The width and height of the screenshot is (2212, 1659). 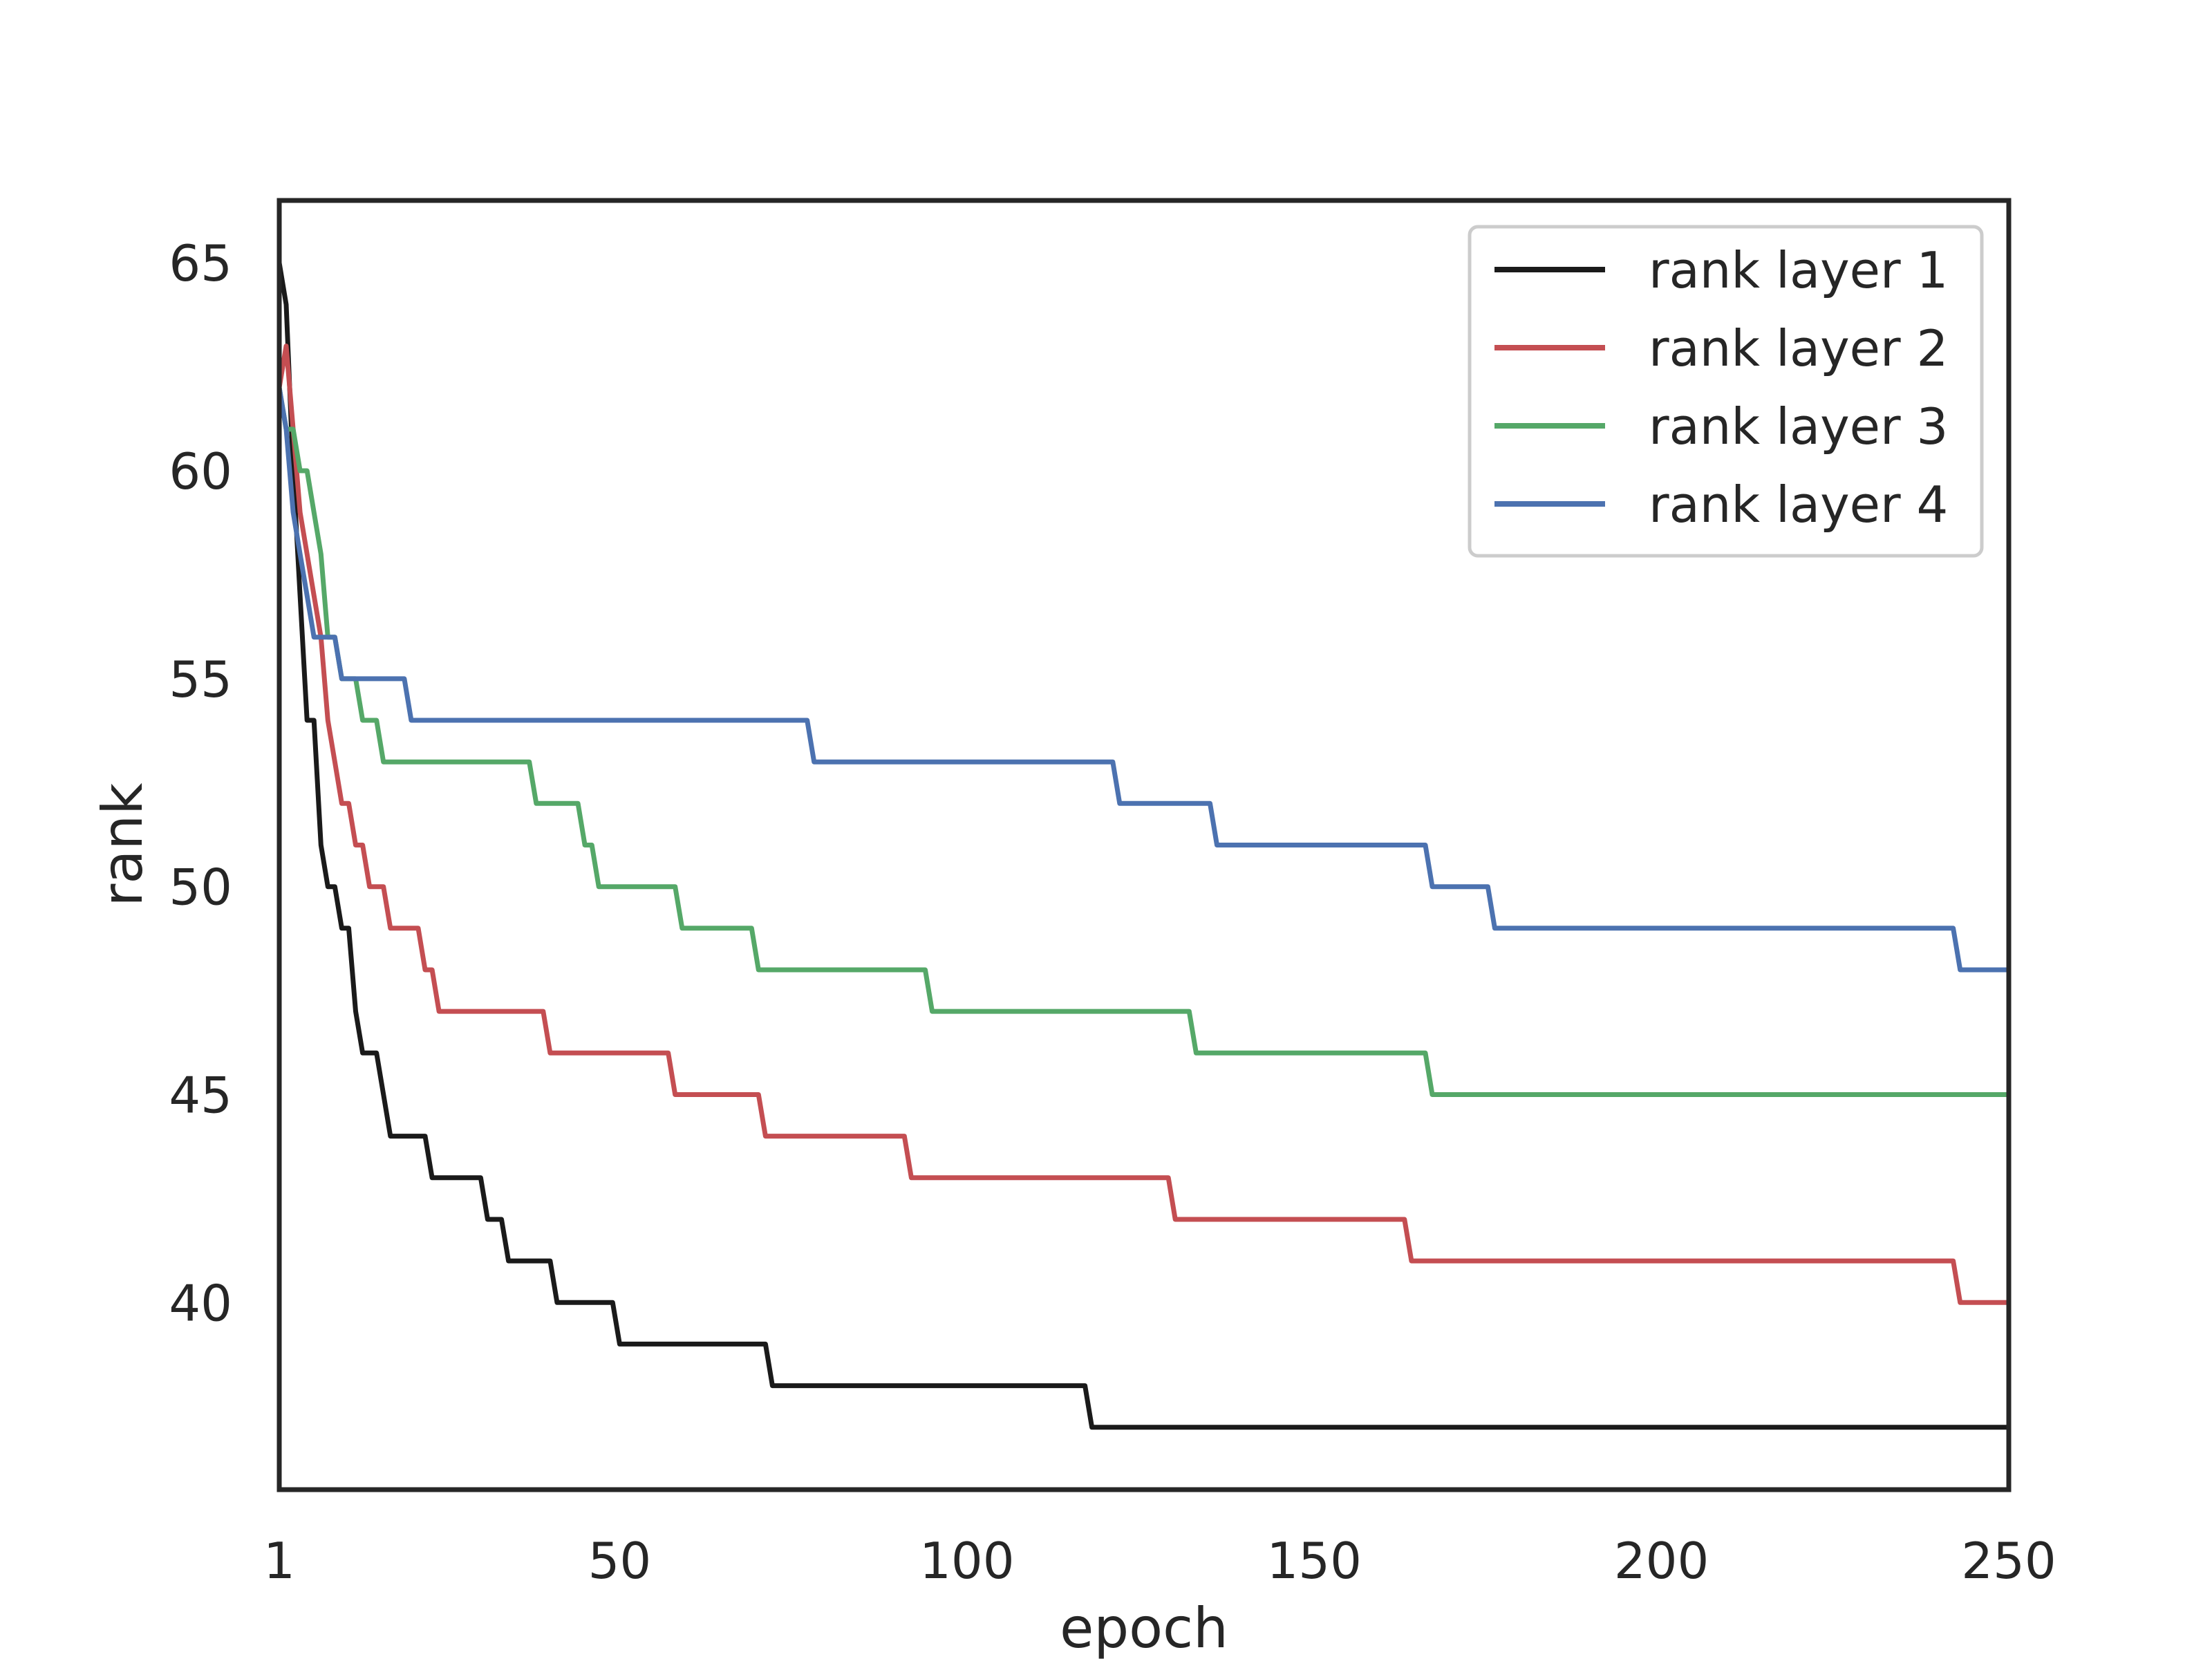 I want to click on legend-label-layer-4: rank layer 4, so click(x=1798, y=505).